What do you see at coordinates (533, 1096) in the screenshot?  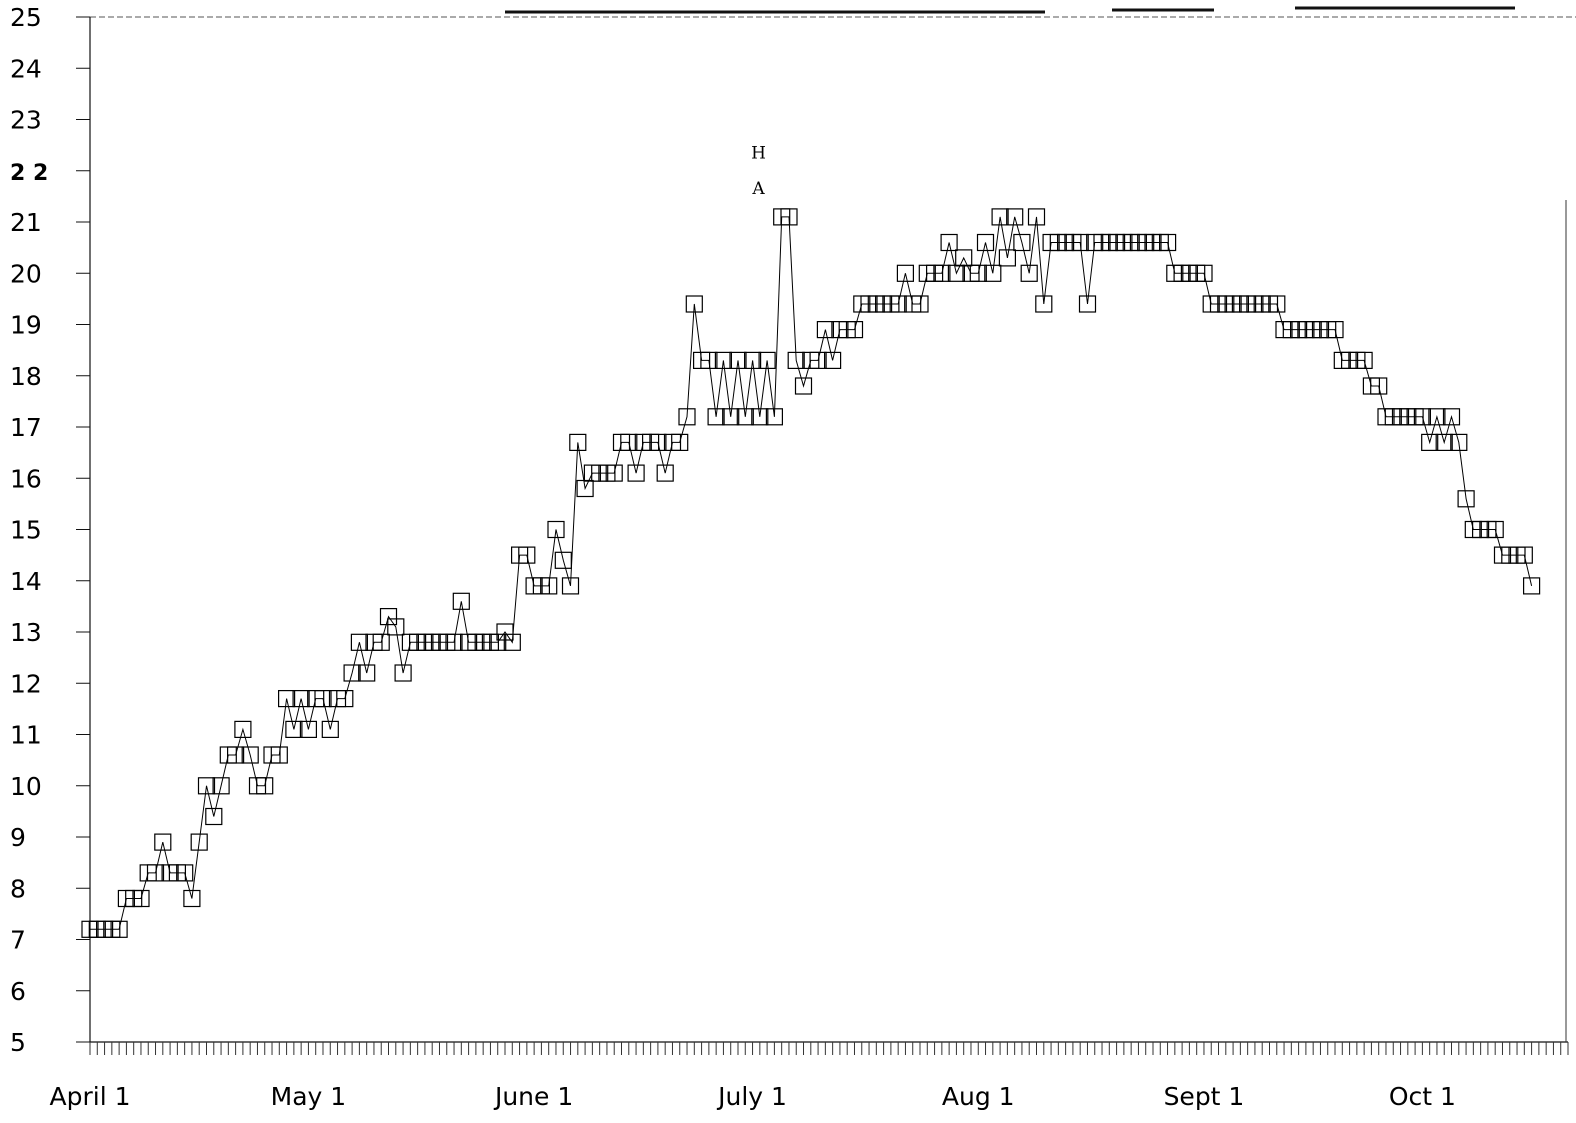 I see `x-tick-label: June 1` at bounding box center [533, 1096].